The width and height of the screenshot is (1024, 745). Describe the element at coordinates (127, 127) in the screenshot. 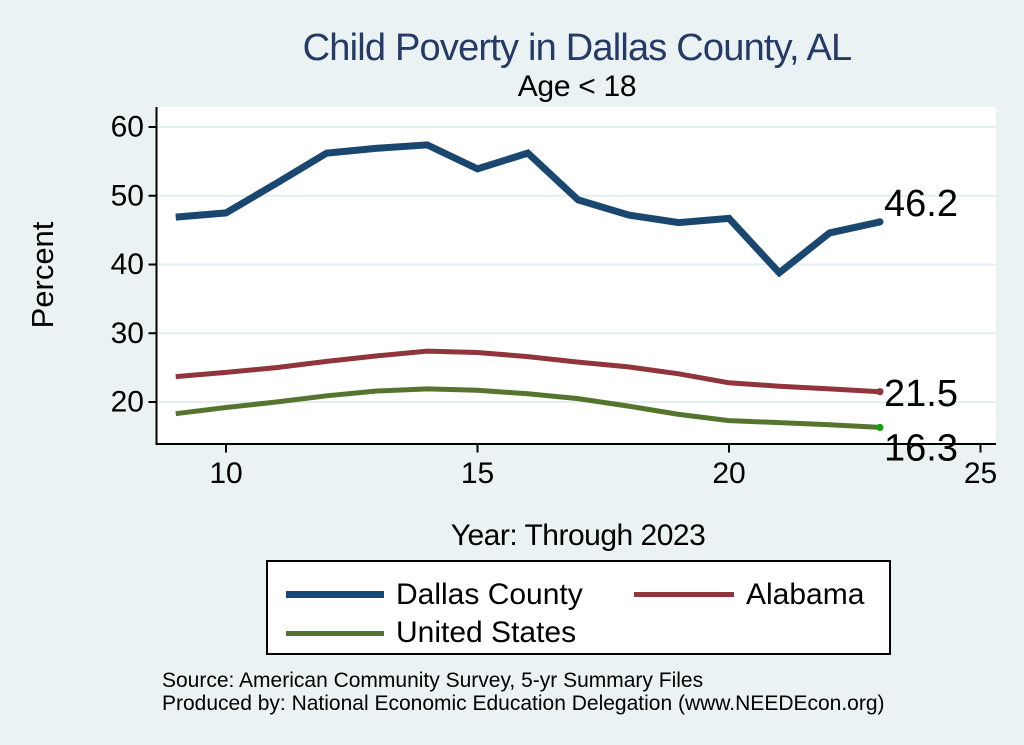

I see `y-tick-label-60: 60` at that location.